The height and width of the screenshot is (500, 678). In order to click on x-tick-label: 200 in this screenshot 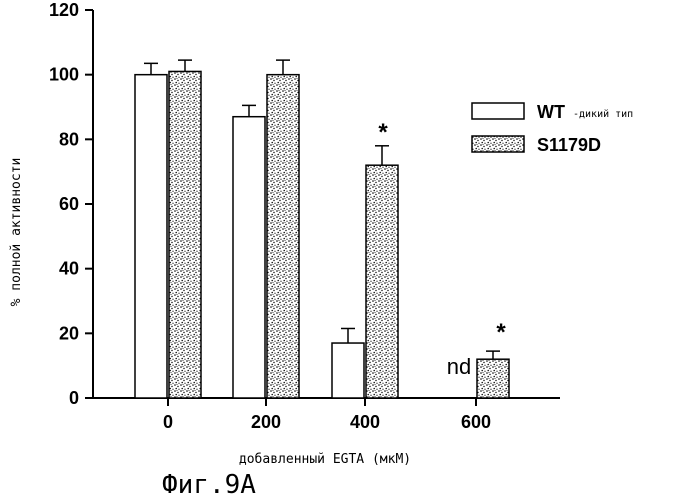, I will do `click(266, 422)`.